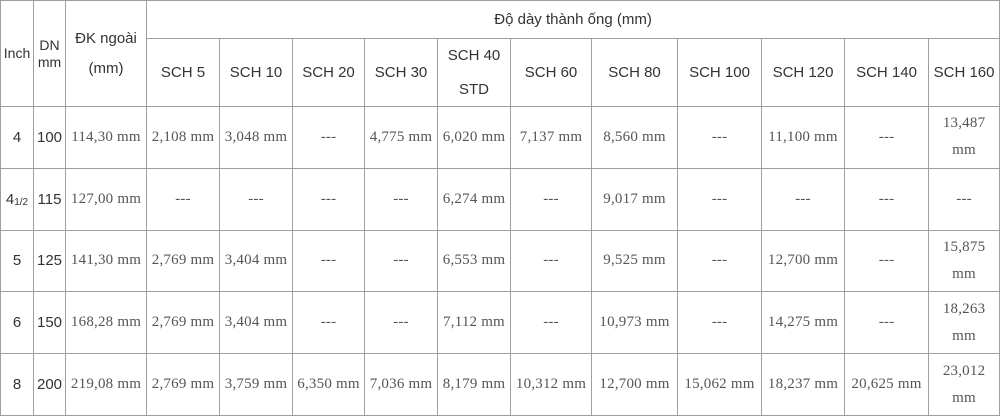 This screenshot has width=1000, height=417. I want to click on cell-sch60: 10,312 mm, so click(551, 384).